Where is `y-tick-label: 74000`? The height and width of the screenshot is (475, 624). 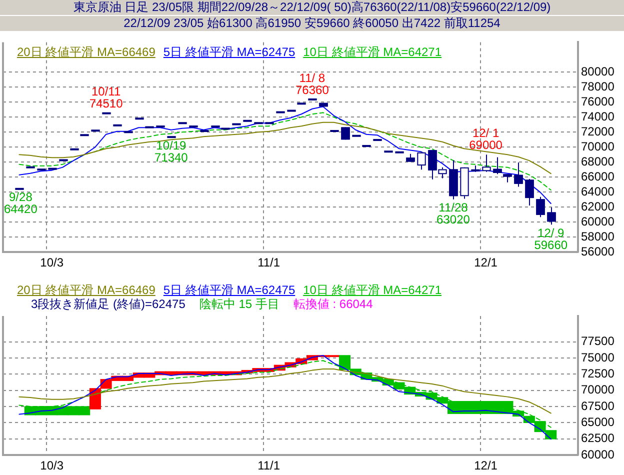 y-tick-label: 74000 is located at coordinates (598, 116).